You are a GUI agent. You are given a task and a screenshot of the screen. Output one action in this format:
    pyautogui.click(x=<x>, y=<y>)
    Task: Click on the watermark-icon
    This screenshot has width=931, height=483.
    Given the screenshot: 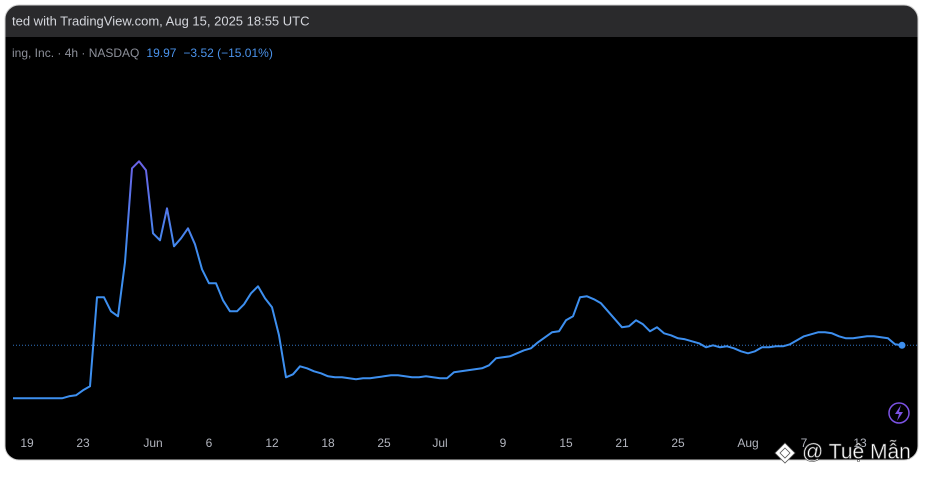 What is the action you would take?
    pyautogui.click(x=785, y=453)
    